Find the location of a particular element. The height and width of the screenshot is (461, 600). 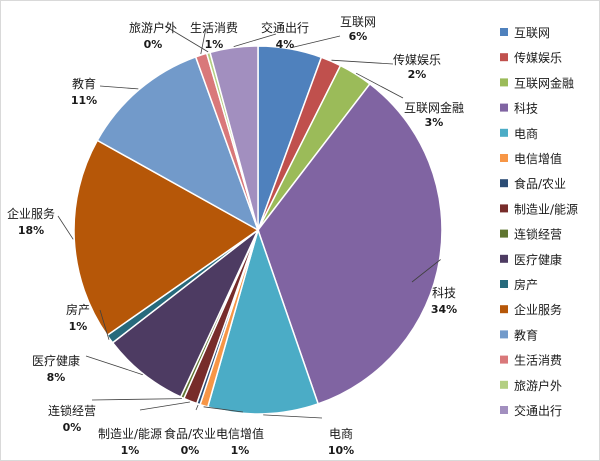

data-label-percent: 10% is located at coordinates (341, 450).